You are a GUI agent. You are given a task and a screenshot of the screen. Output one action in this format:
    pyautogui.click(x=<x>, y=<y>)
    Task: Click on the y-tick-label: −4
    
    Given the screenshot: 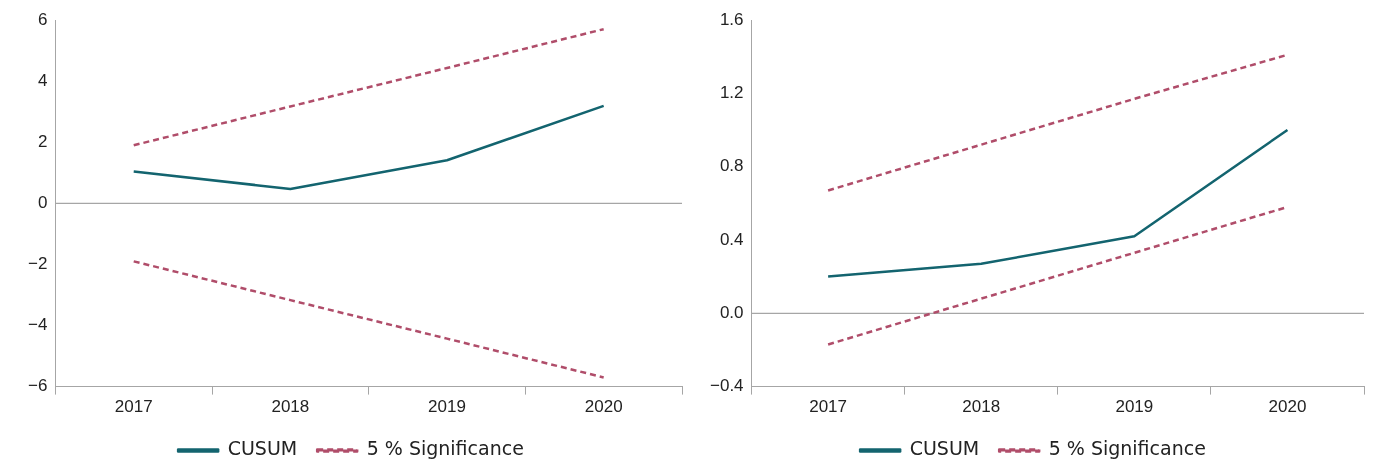 What is the action you would take?
    pyautogui.click(x=37, y=325)
    